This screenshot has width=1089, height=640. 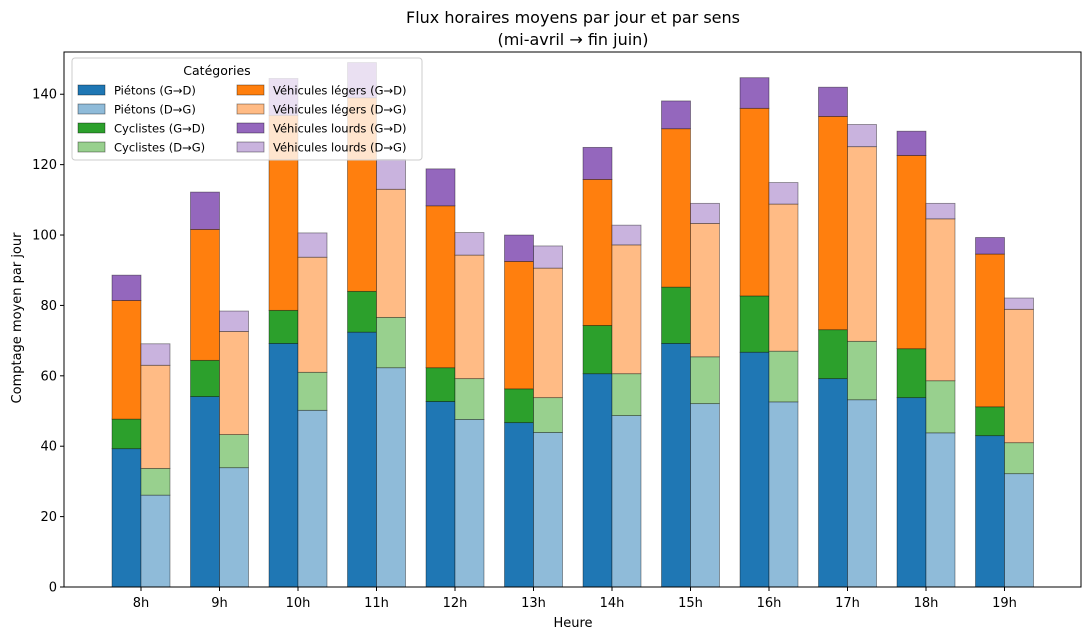 What do you see at coordinates (469, 503) in the screenshot?
I see `bar-pietons-d-to-g-12h` at bounding box center [469, 503].